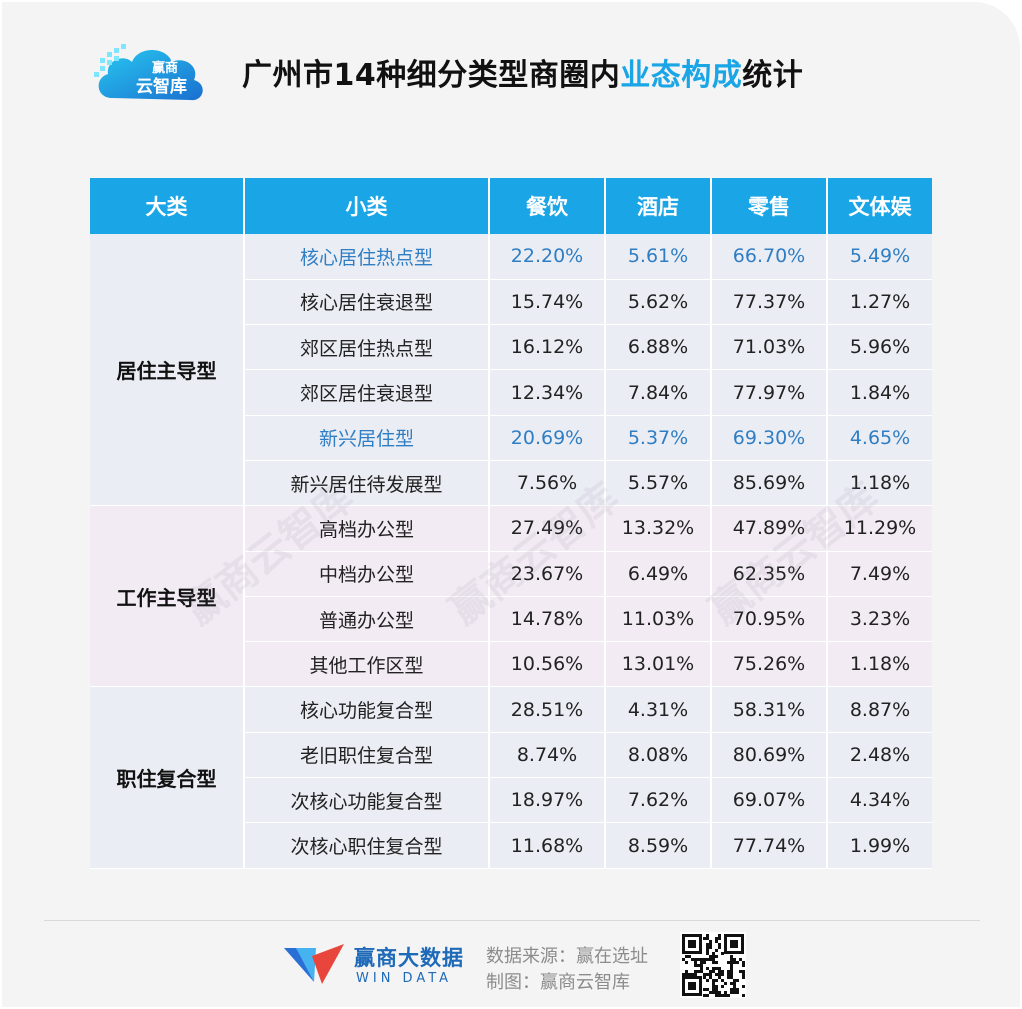 This screenshot has height=1009, width=1022. Describe the element at coordinates (769, 528) in the screenshot. I see `value-cell: 47.89%` at that location.